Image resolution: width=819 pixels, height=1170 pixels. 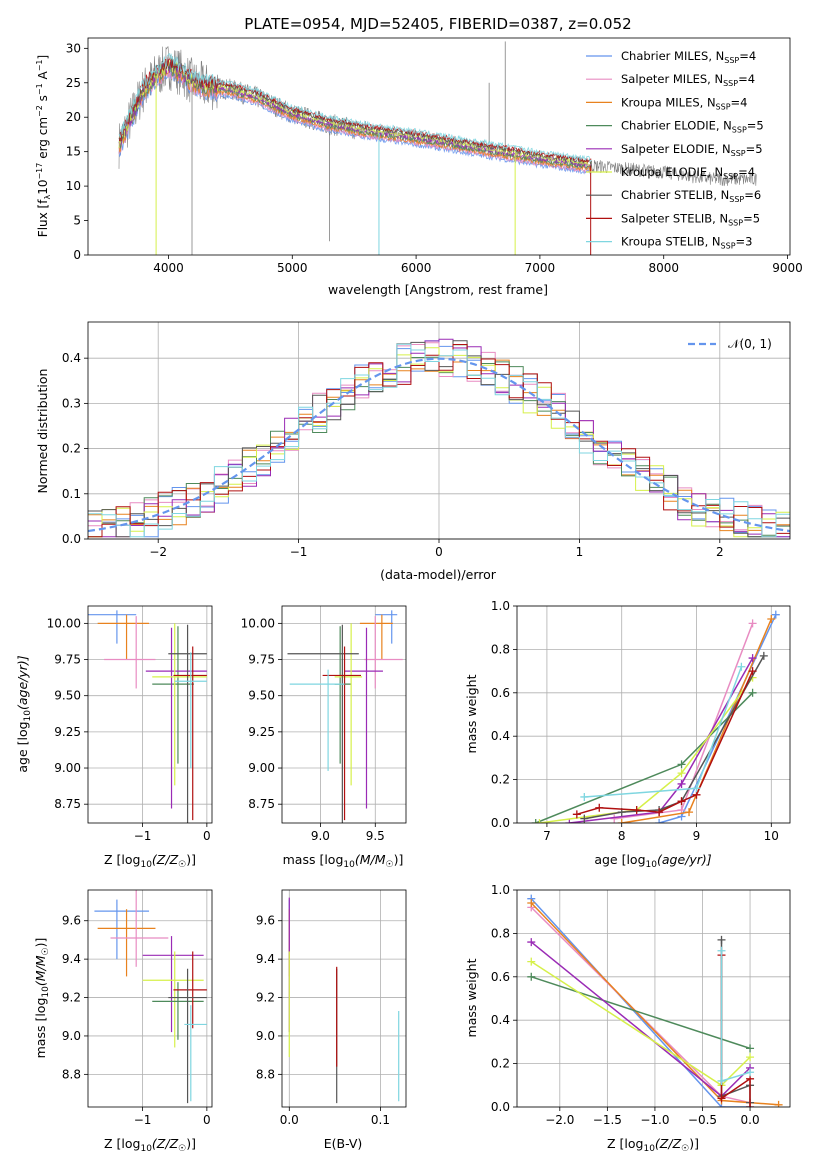 What do you see at coordinates (258, 623) in the screenshot?
I see `y-tick-label: 10.00` at bounding box center [258, 623].